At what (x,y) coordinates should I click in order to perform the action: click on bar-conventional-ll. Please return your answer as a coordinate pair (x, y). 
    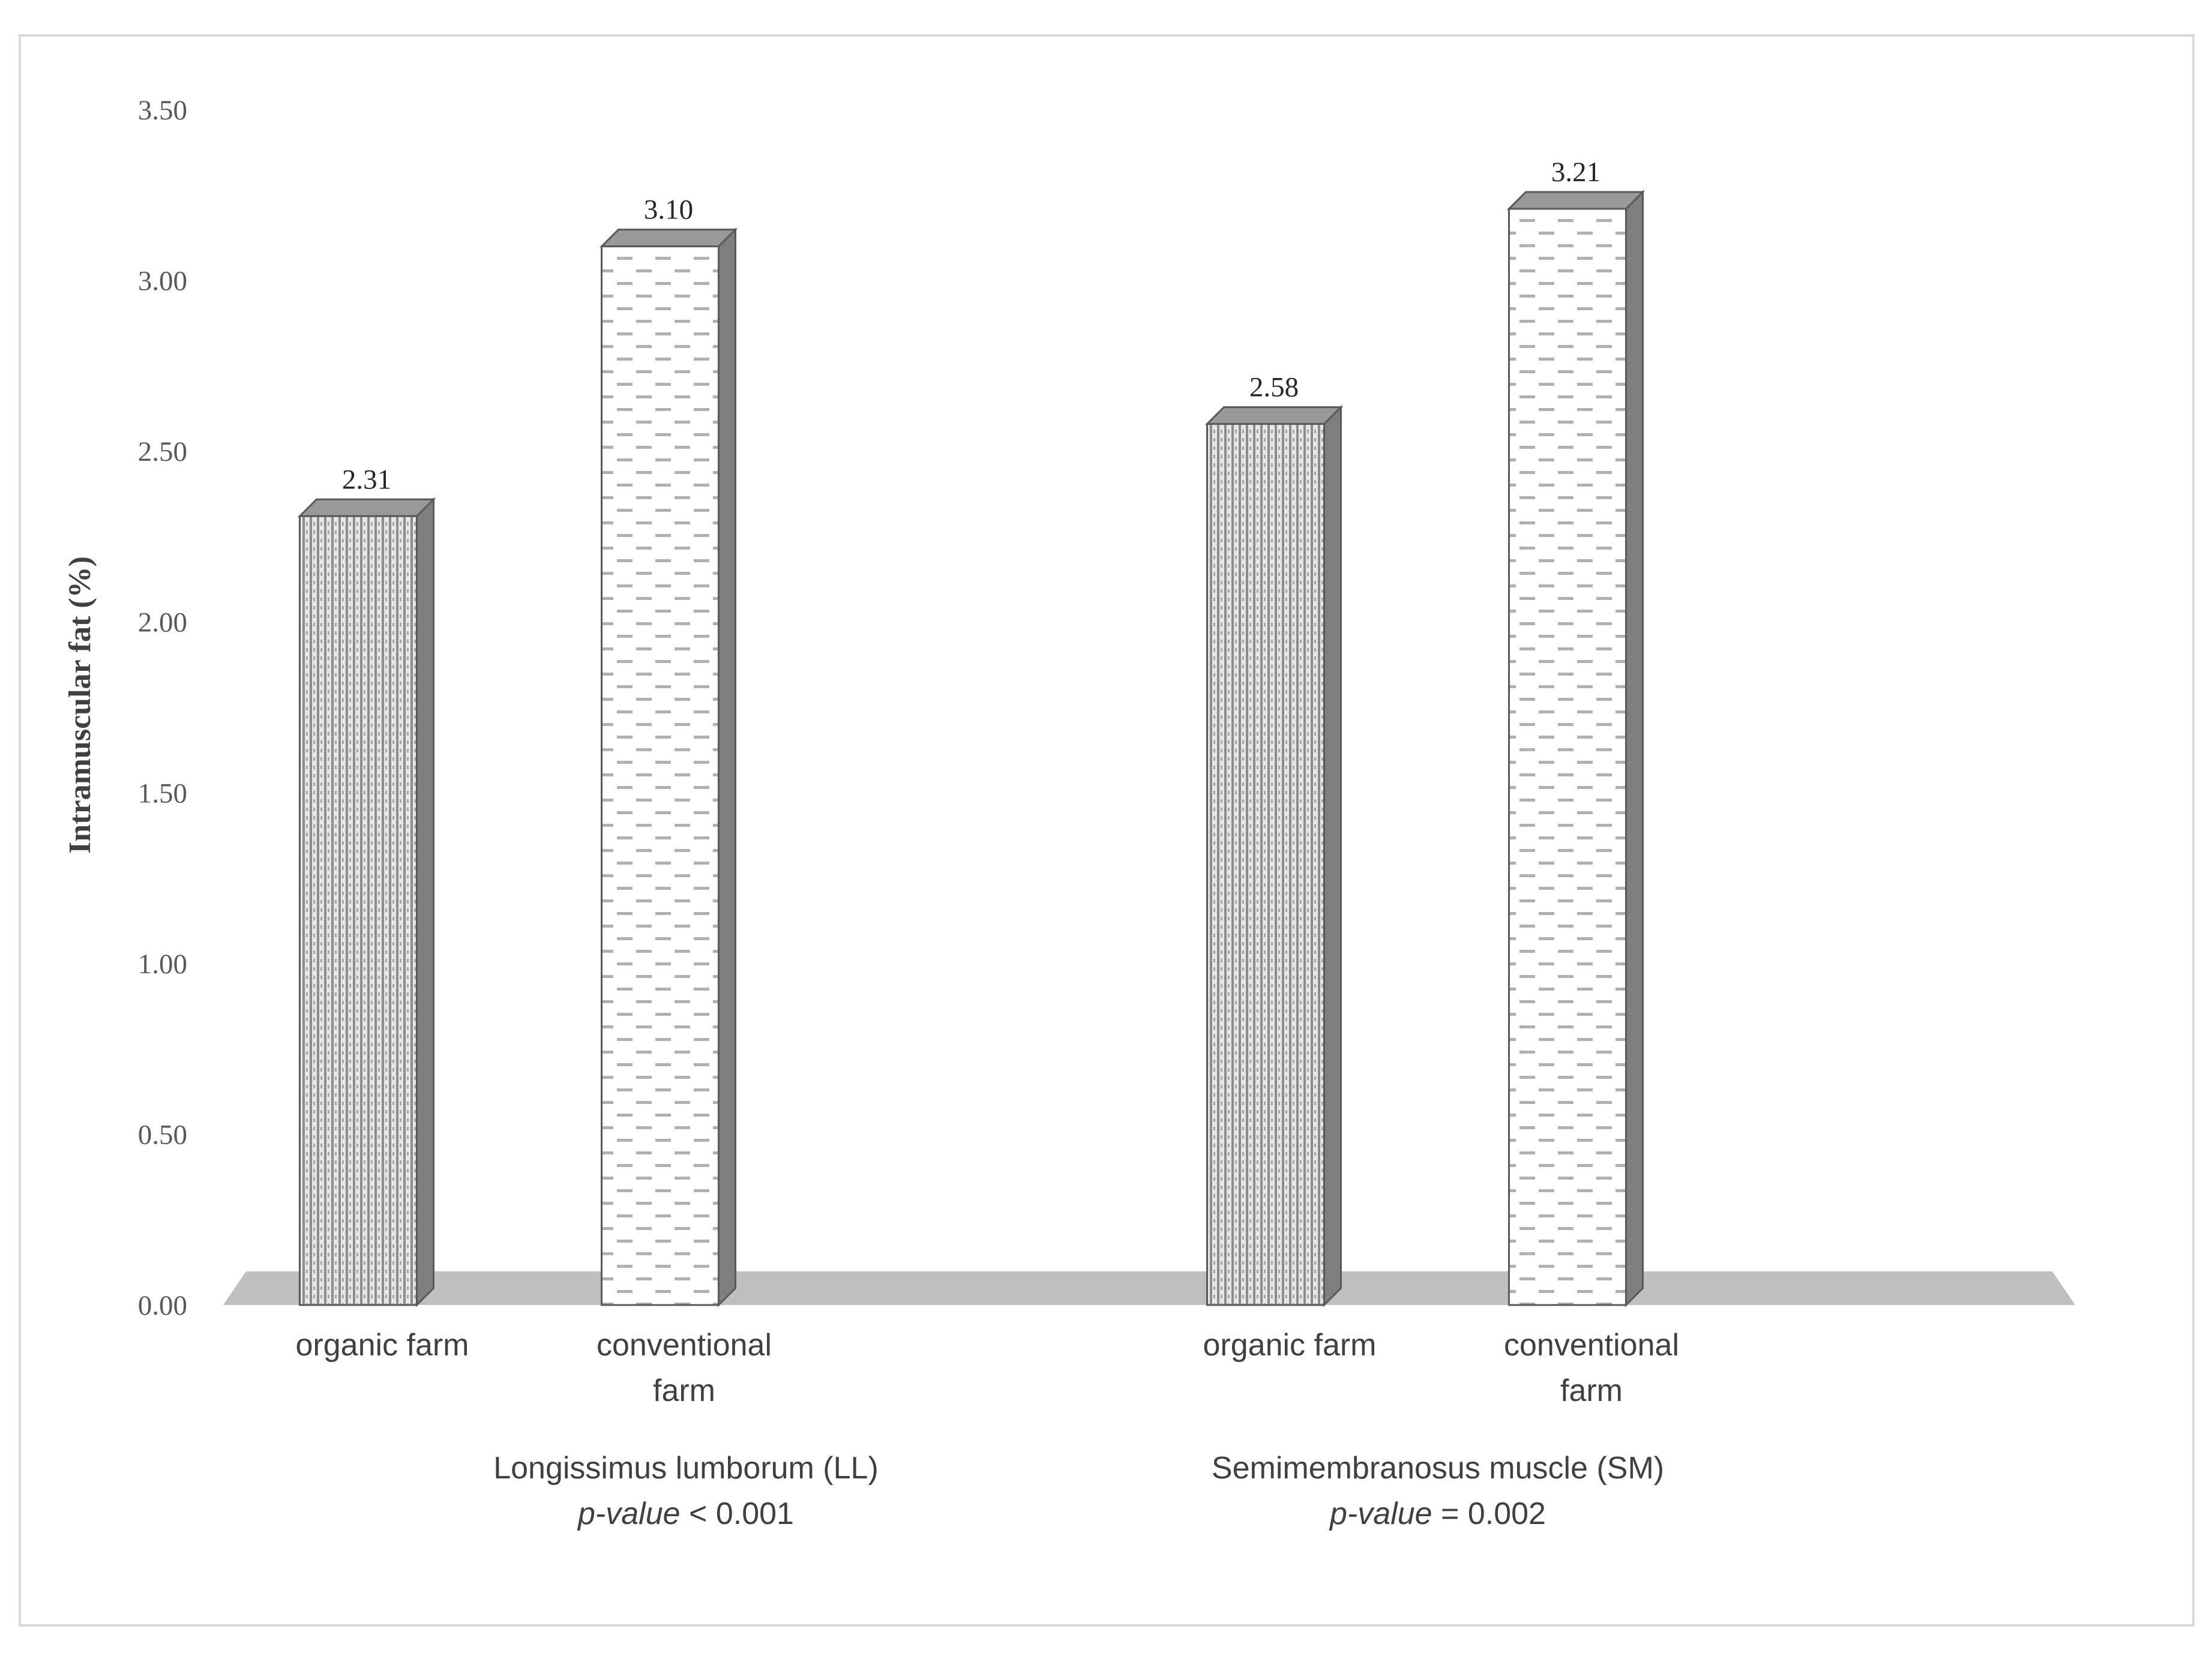
    Looking at the image, I should click on (668, 767).